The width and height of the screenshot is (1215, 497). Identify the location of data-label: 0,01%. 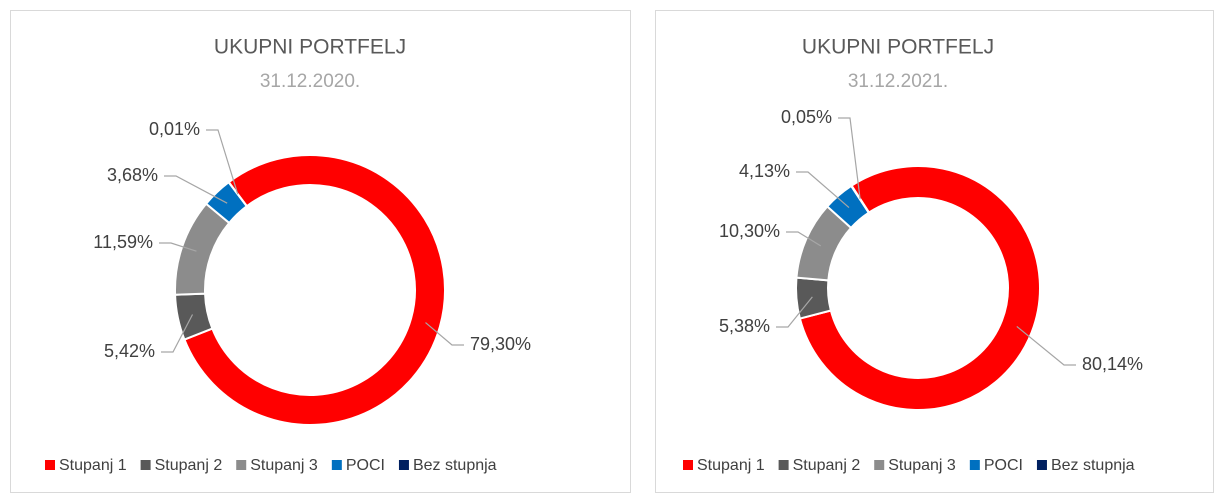
(174, 129).